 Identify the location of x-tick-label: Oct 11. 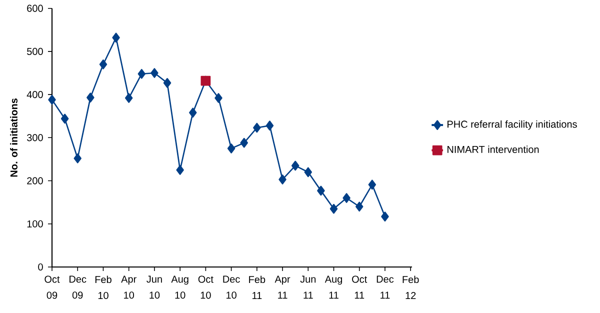
(360, 287).